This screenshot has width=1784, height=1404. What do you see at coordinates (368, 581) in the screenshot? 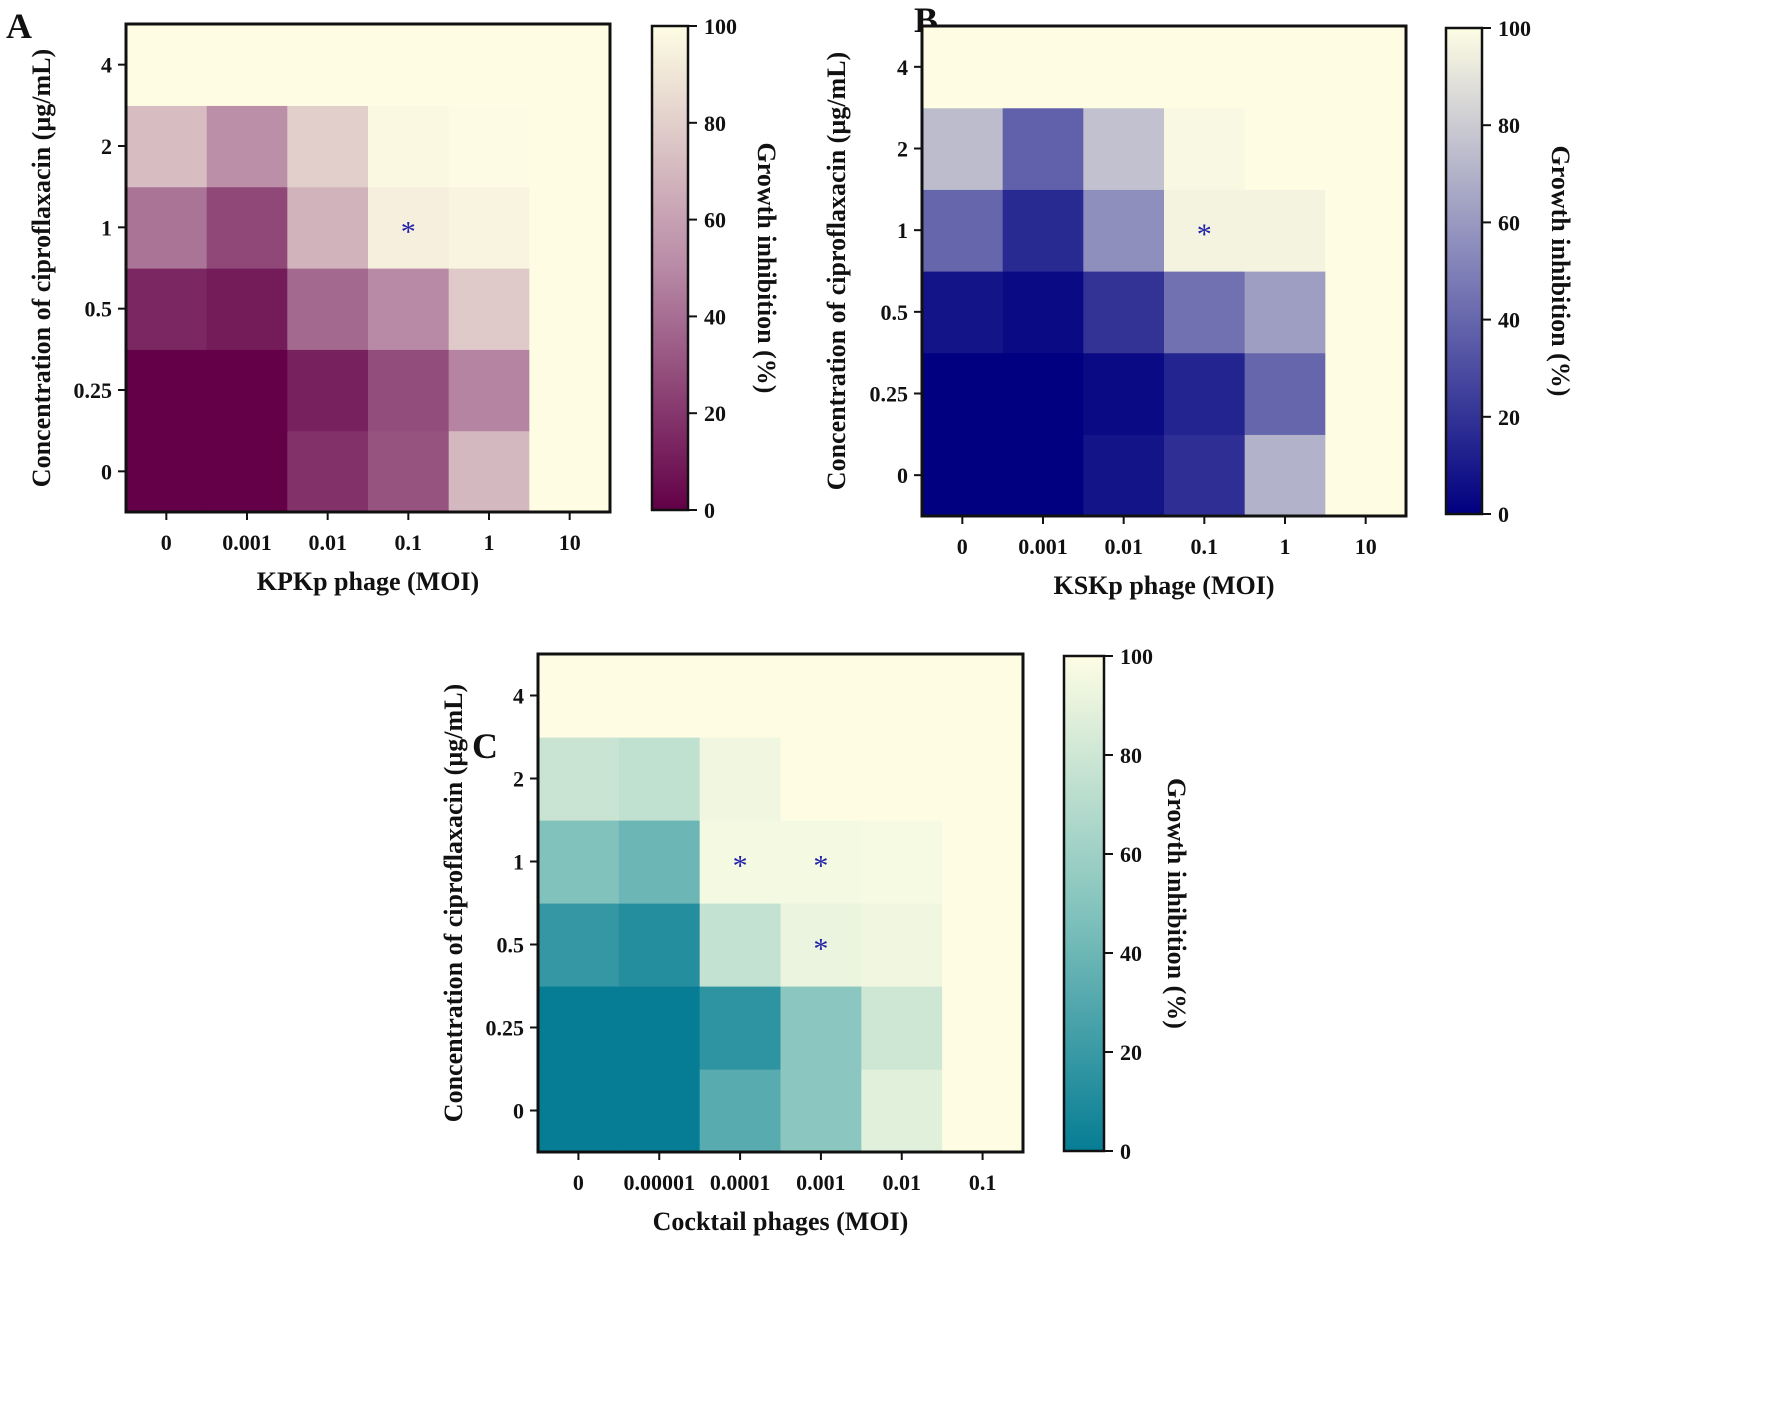
I see `x-axis-label: KPKp phage (MOI)` at bounding box center [368, 581].